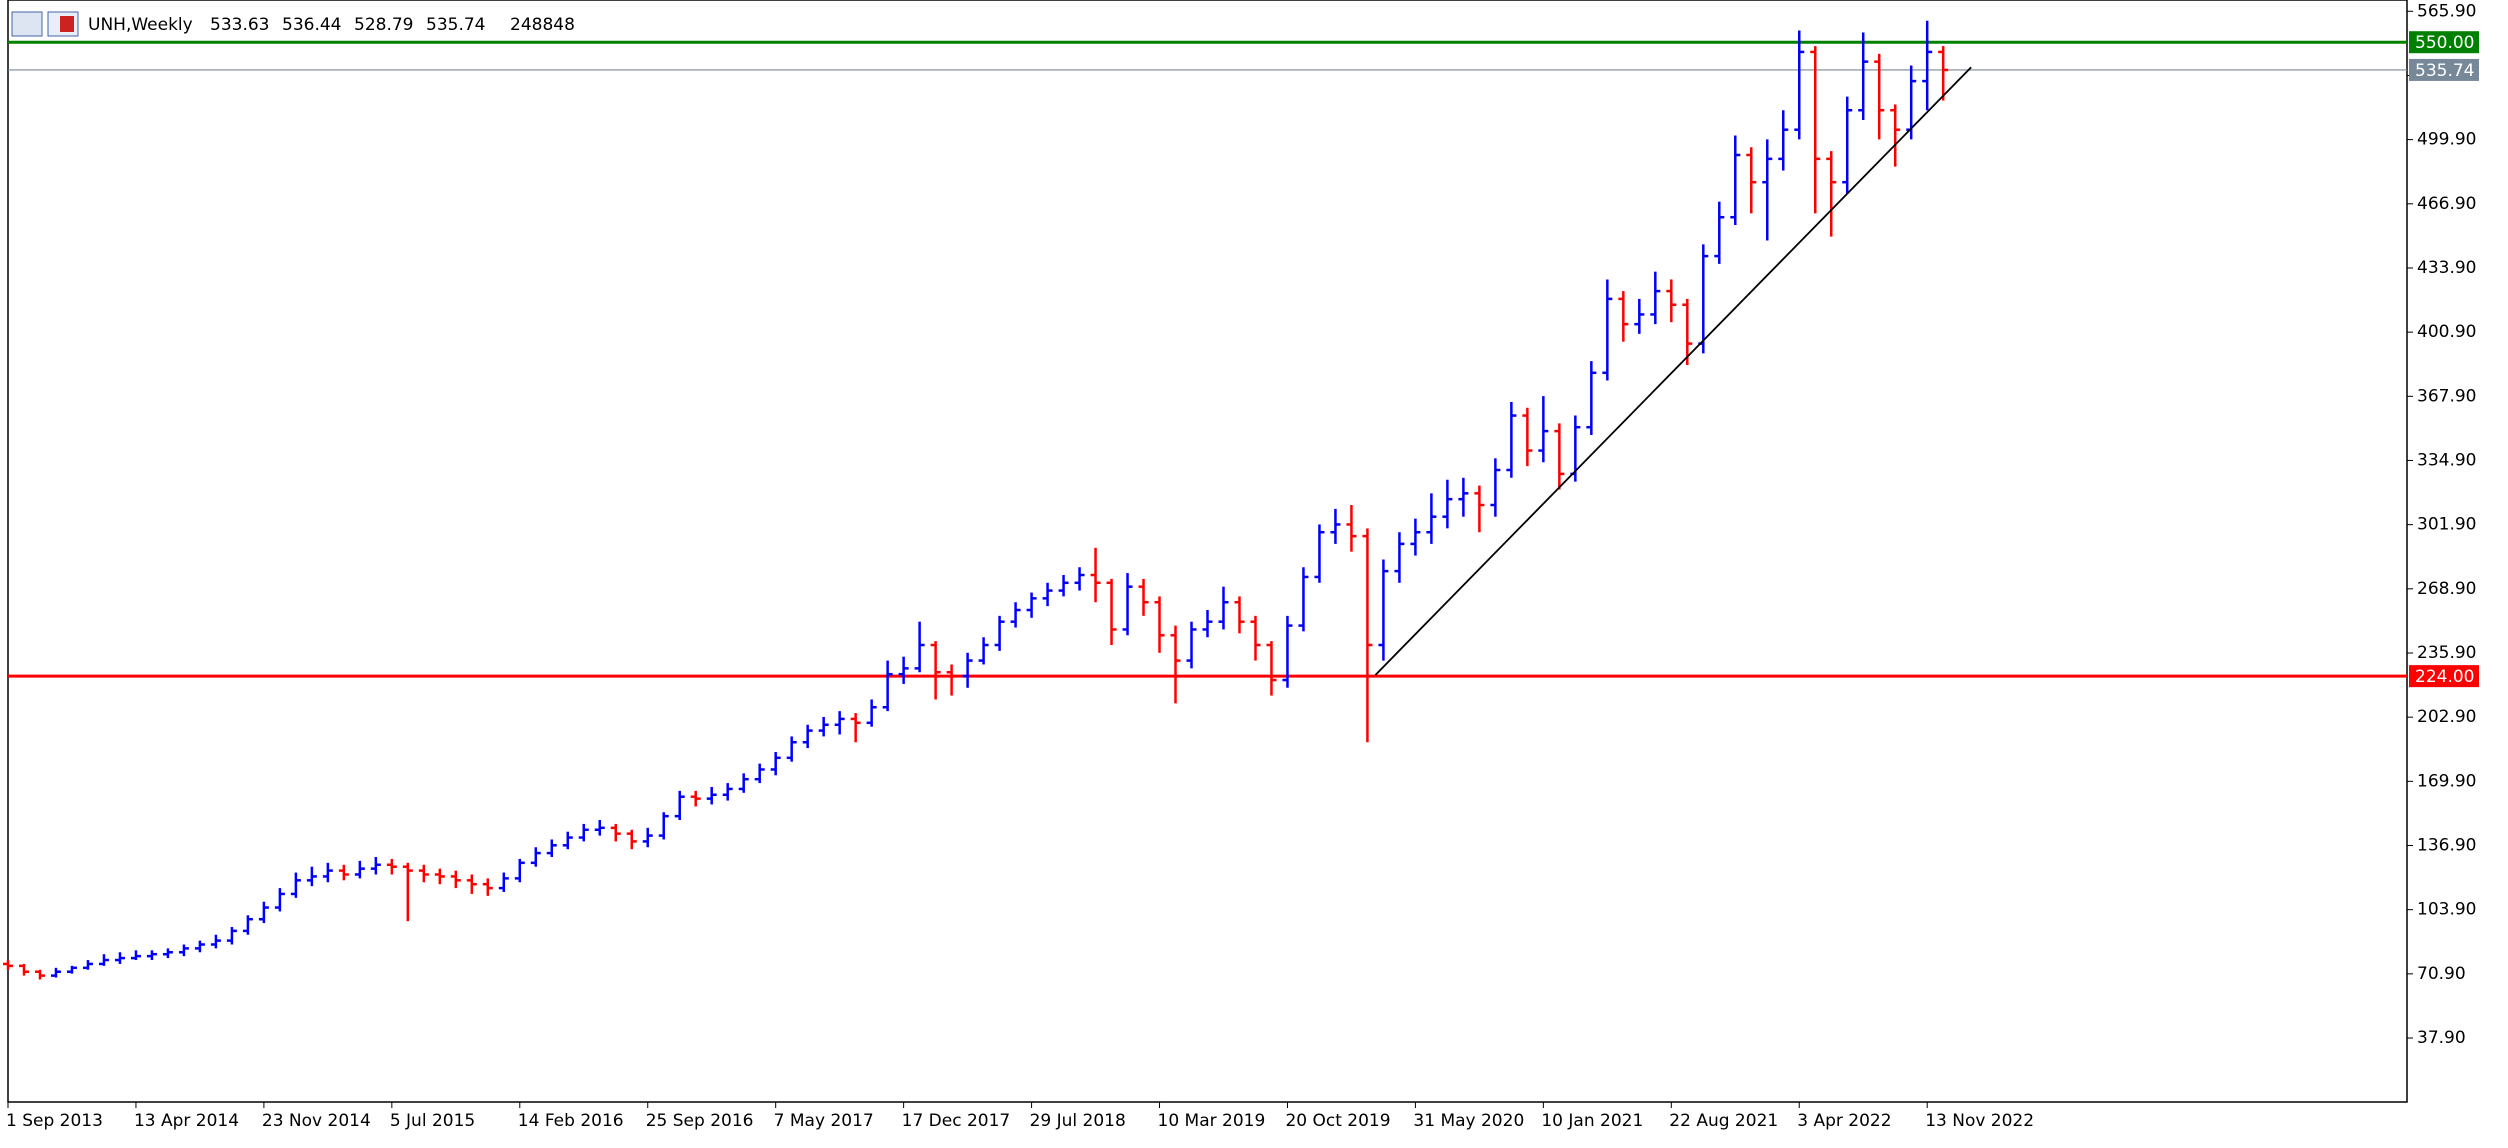 The height and width of the screenshot is (1148, 2508). Describe the element at coordinates (239, 25) in the screenshot. I see `header-open: 533.63` at that location.